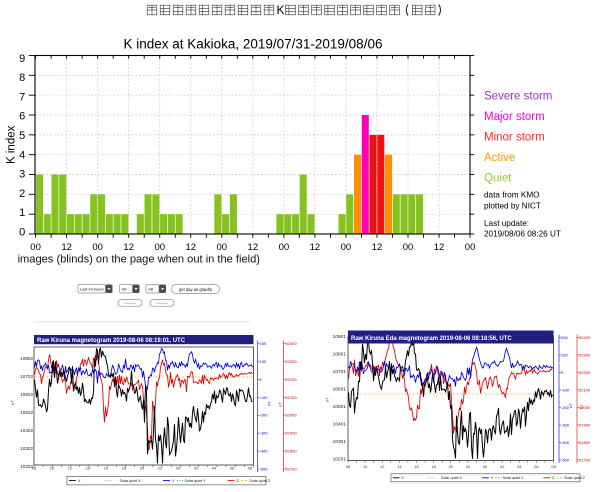 The height and width of the screenshot is (492, 600). What do you see at coordinates (232, 468) in the screenshot?
I see `svg-text: 06` at bounding box center [232, 468].